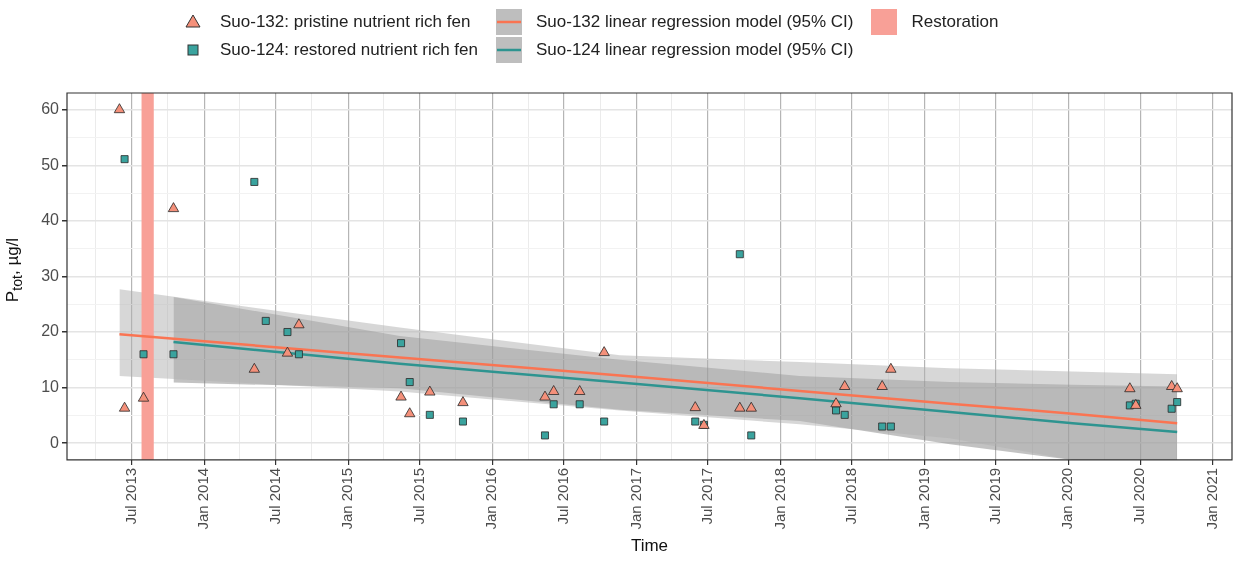  I want to click on y-tick-label: 10, so click(50, 387).